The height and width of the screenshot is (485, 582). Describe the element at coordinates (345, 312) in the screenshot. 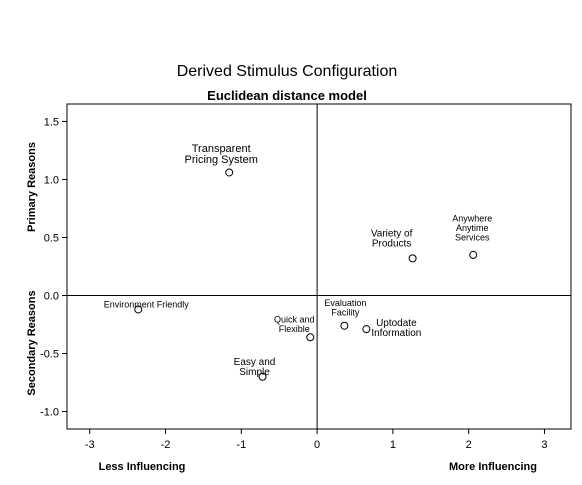

I see `data-point-label: Facility` at that location.